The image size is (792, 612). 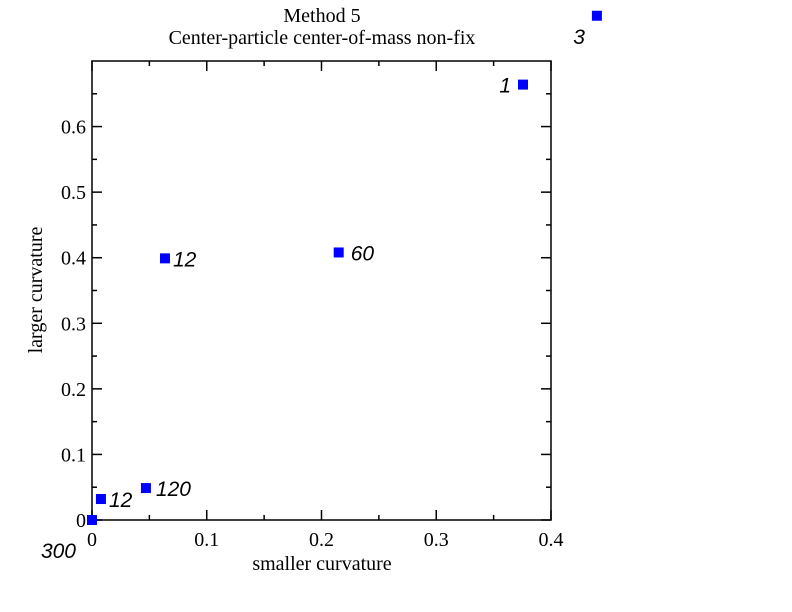 I want to click on x-tick-label: 0.1, so click(x=206, y=540).